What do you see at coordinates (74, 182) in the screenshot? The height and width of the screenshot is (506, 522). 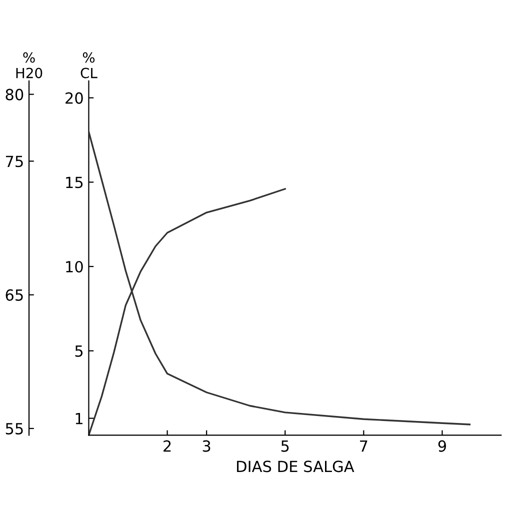 I see `y-tick-label: 15` at bounding box center [74, 182].